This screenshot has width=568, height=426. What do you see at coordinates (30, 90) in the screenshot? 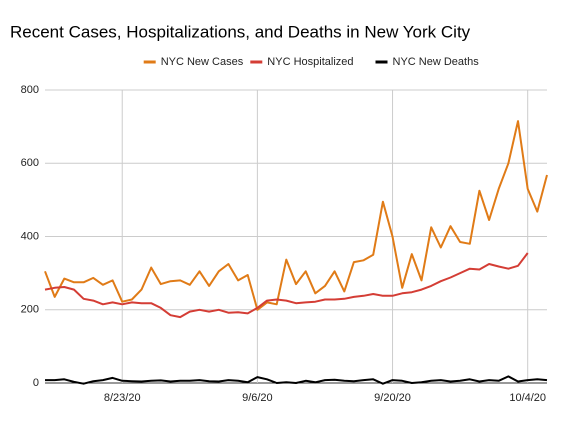
I see `y-tick-label: 800` at bounding box center [30, 90].